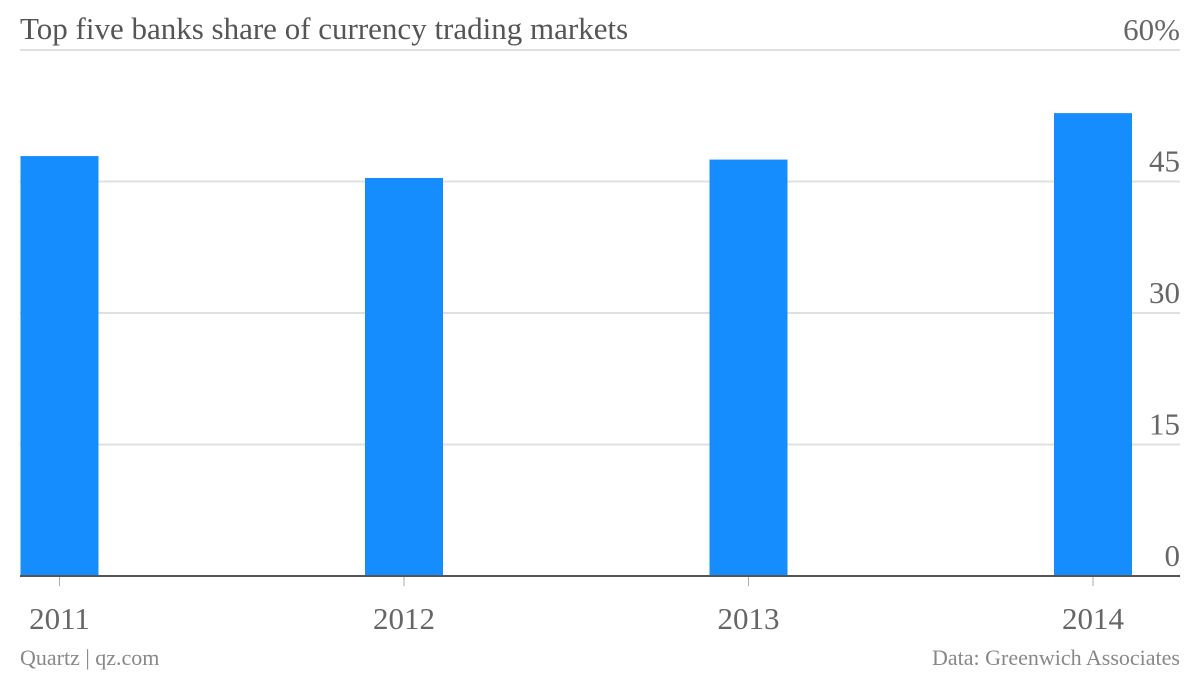 The height and width of the screenshot is (676, 1200). Describe the element at coordinates (59, 618) in the screenshot. I see `x-tick-label: 2011` at that location.